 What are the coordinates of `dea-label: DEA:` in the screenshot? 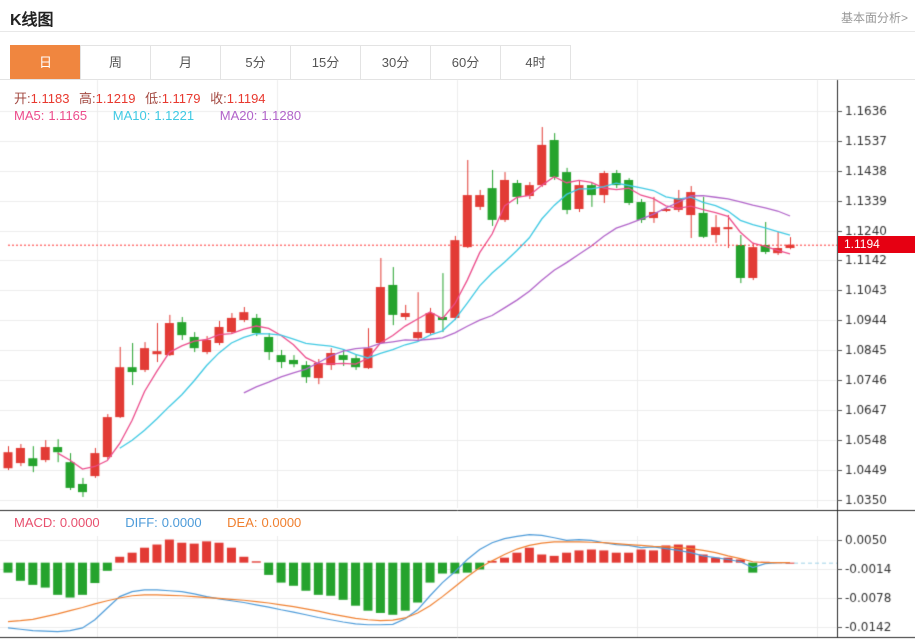 It's located at (242, 522).